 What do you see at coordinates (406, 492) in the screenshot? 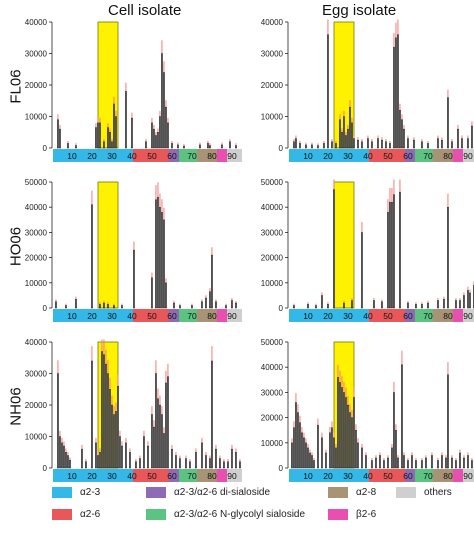
I see `legend-swatch-others` at bounding box center [406, 492].